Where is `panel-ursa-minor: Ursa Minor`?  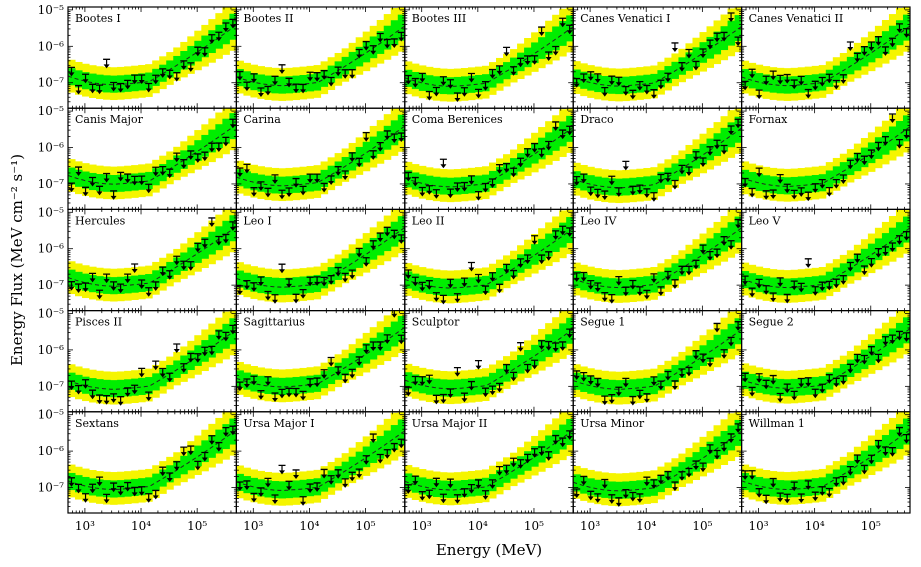 panel-ursa-minor: Ursa Minor is located at coordinates (657, 462).